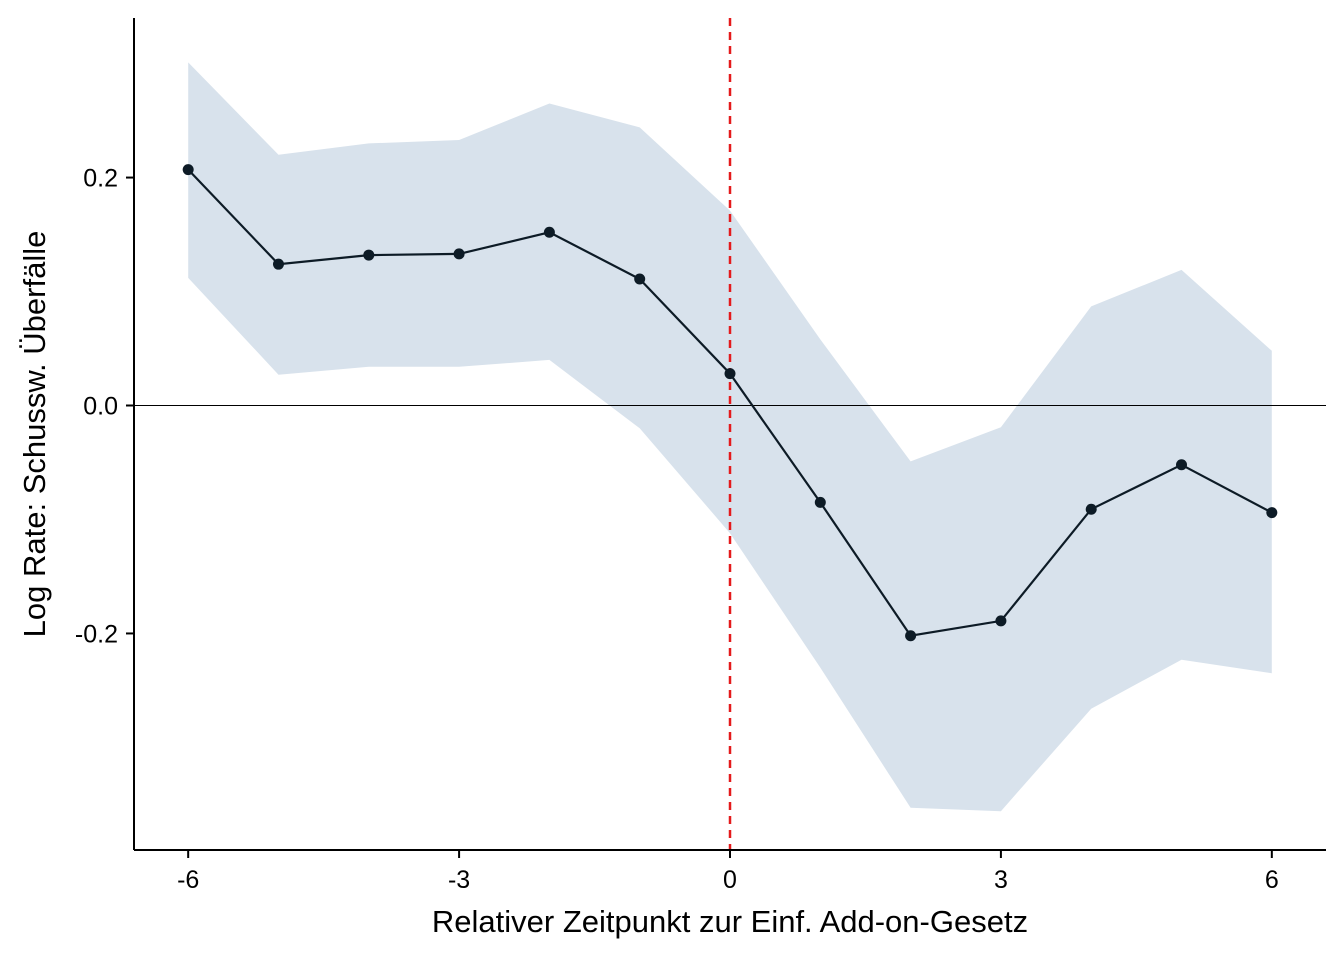  What do you see at coordinates (459, 880) in the screenshot?
I see `x-tick-label: -3` at bounding box center [459, 880].